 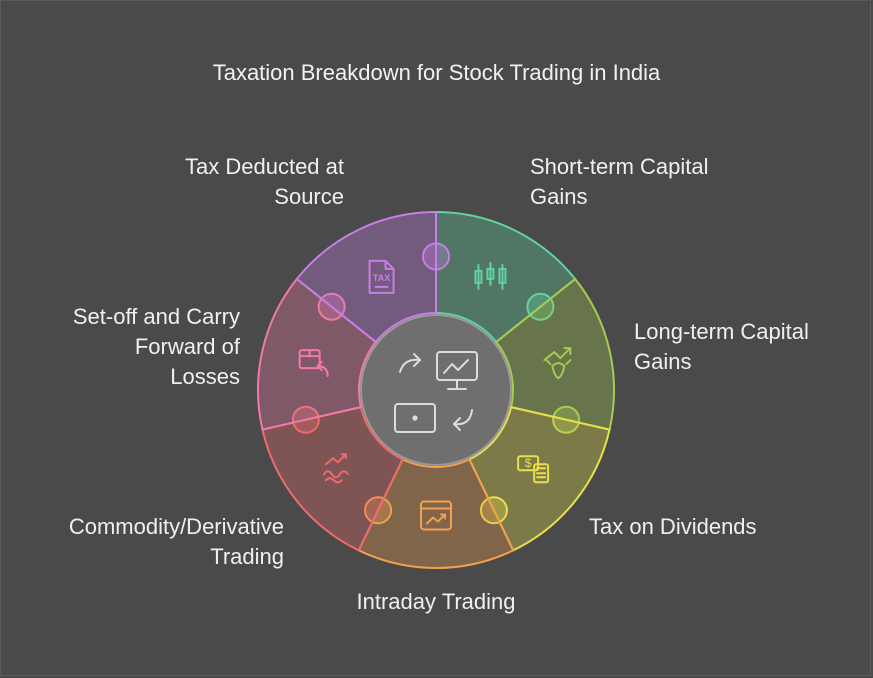 I want to click on money-calculator-icon: $, so click(x=533, y=469).